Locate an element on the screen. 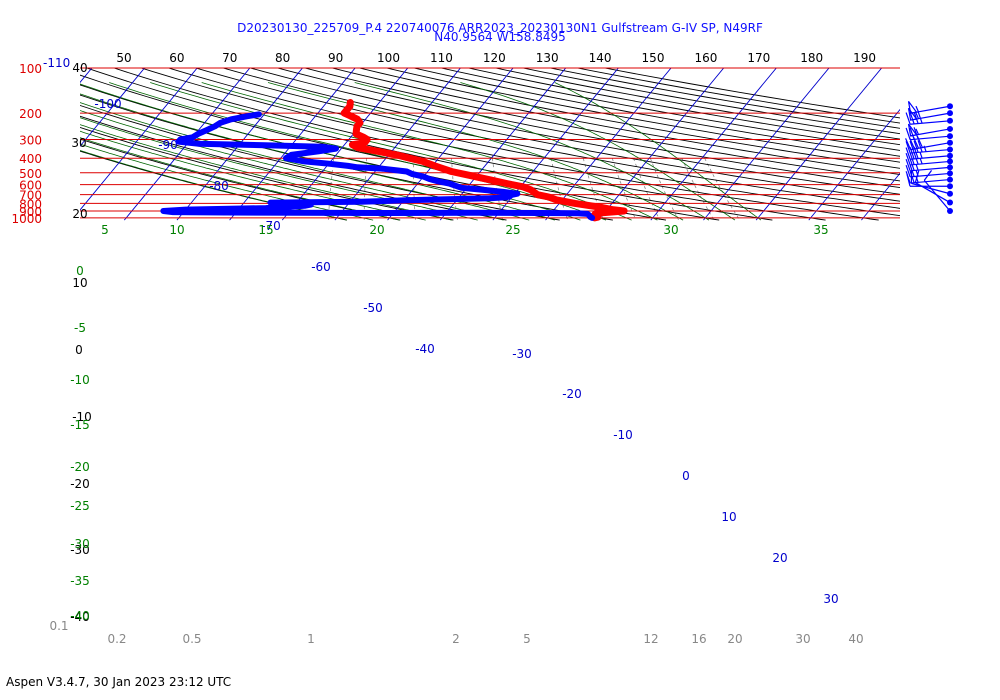 This screenshot has height=700, width=1000. pressure-label-300: 300 is located at coordinates (30, 141).